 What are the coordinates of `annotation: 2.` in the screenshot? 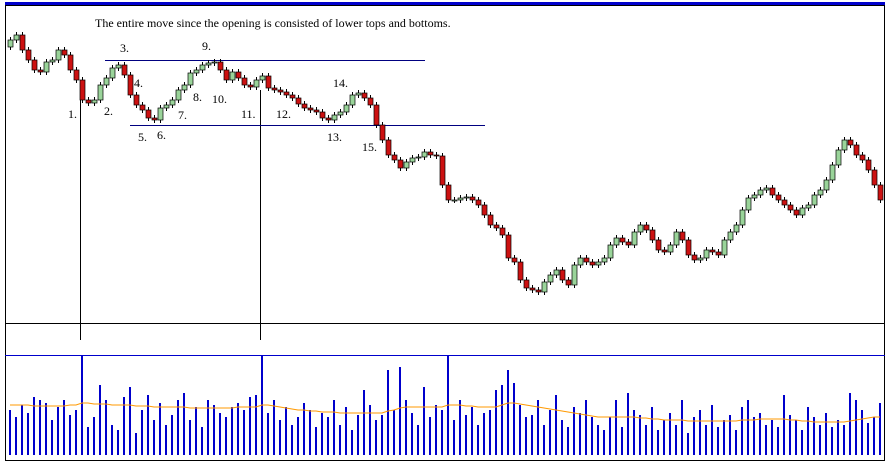 It's located at (108, 111).